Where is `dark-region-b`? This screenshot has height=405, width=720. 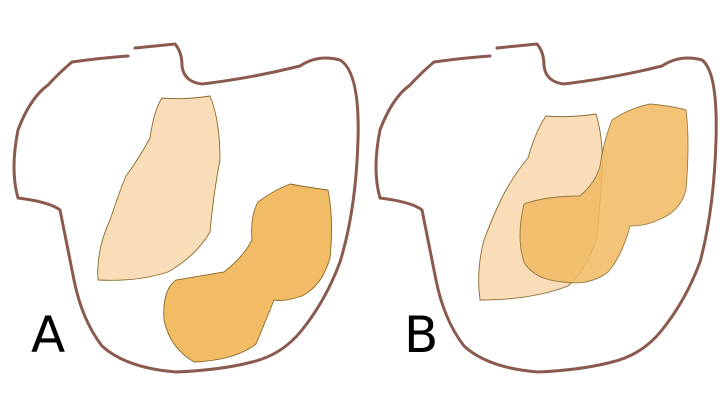 dark-region-b is located at coordinates (604, 193).